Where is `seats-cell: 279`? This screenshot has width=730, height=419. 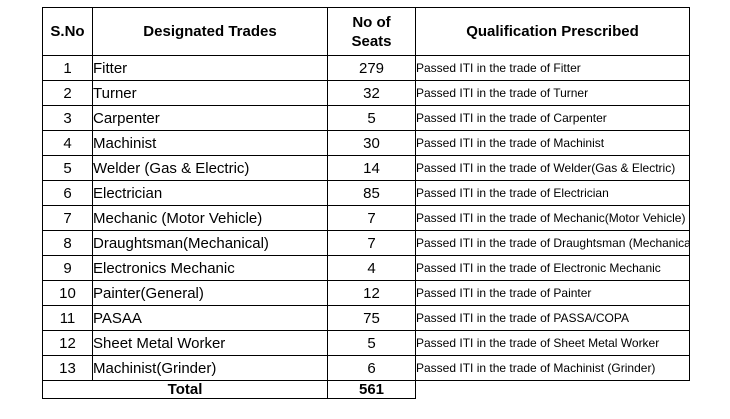 seats-cell: 279 is located at coordinates (371, 68).